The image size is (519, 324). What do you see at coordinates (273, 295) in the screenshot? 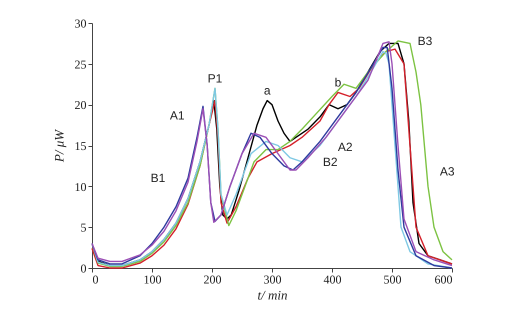
I see `x-axis-title: t/ min` at bounding box center [273, 295].